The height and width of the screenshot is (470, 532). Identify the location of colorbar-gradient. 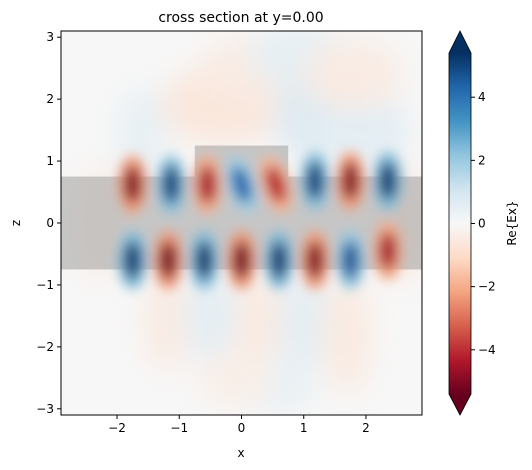
(460, 223).